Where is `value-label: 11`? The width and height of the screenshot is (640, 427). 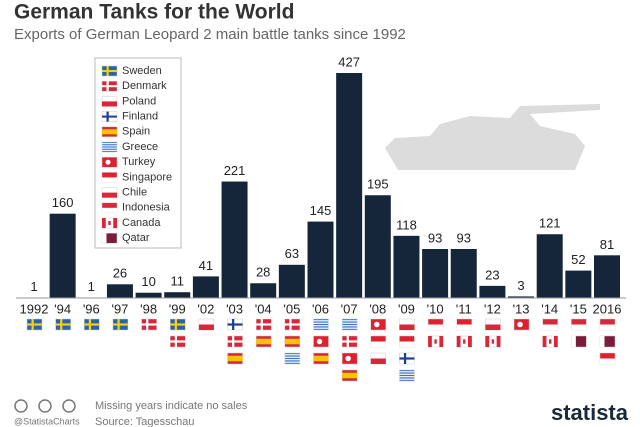
value-label: 11 is located at coordinates (178, 281).